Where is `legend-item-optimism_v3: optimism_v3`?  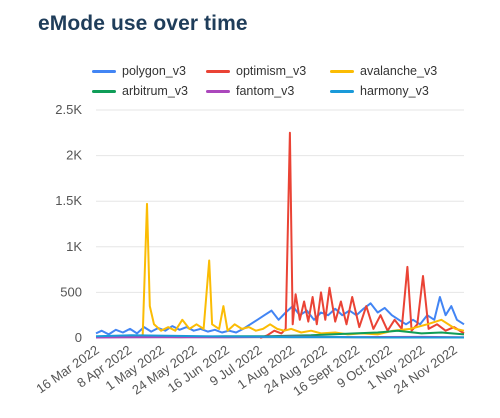
legend-item-optimism_v3: optimism_v3 is located at coordinates (268, 71).